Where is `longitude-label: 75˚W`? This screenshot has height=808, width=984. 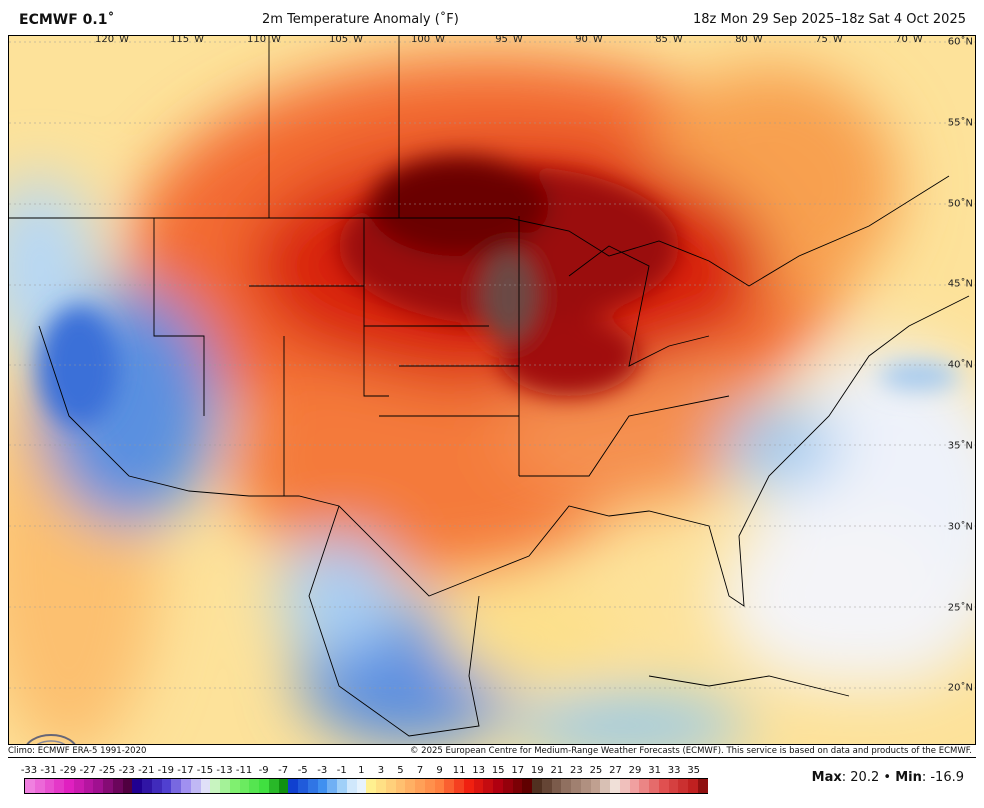
longitude-label: 75˚W is located at coordinates (829, 40).